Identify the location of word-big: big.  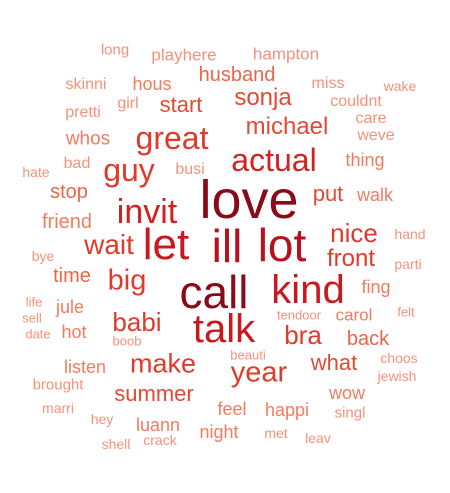
(127, 280).